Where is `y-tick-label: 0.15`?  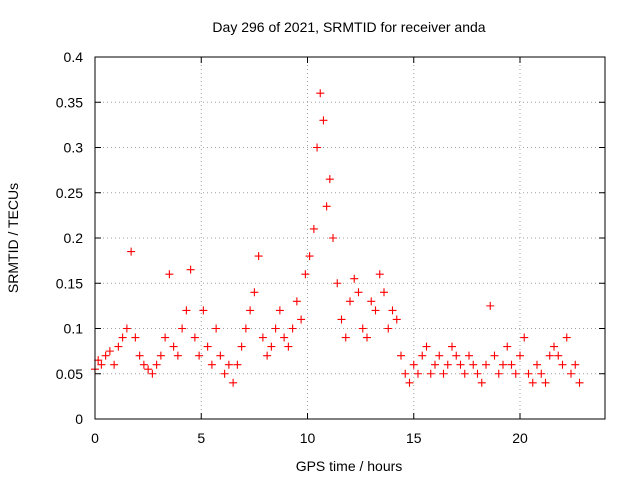 y-tick-label: 0.15 is located at coordinates (69, 283).